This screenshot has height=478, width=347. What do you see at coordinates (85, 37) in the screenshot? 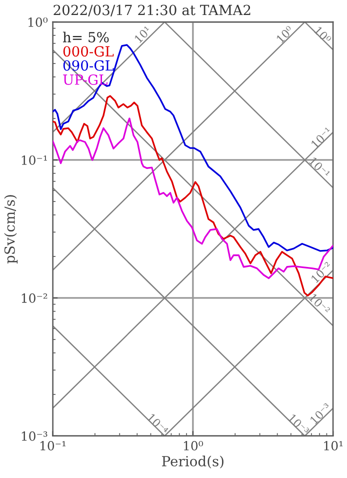
I see `legend-title: h= 5%` at bounding box center [85, 37].